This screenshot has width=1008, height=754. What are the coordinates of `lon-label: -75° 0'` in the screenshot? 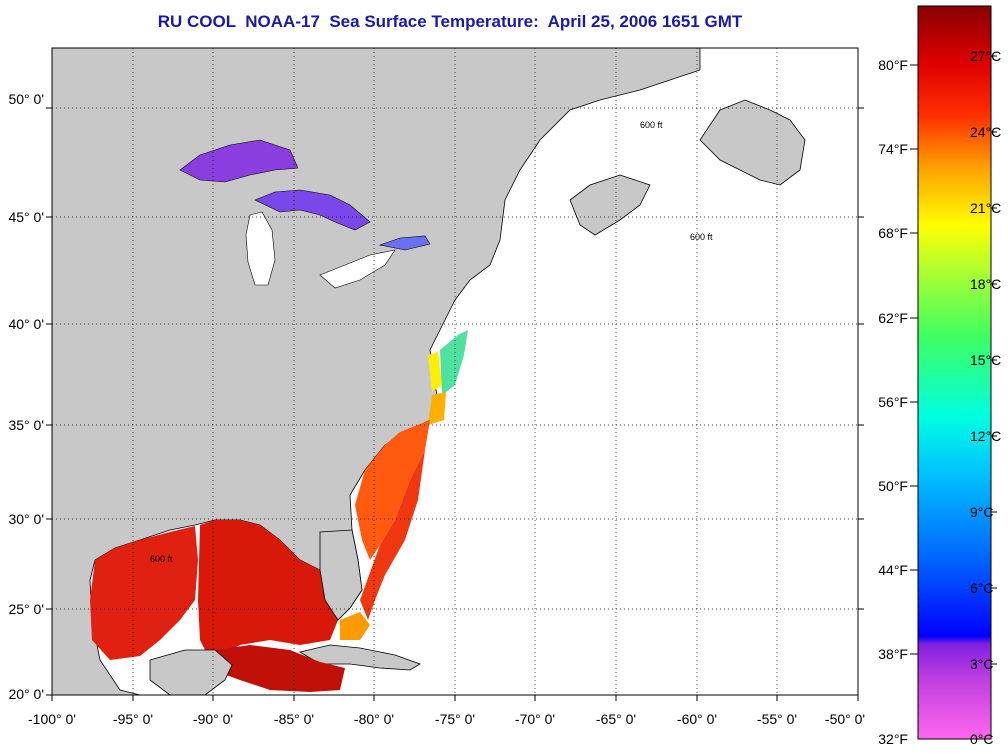 It's located at (455, 719).